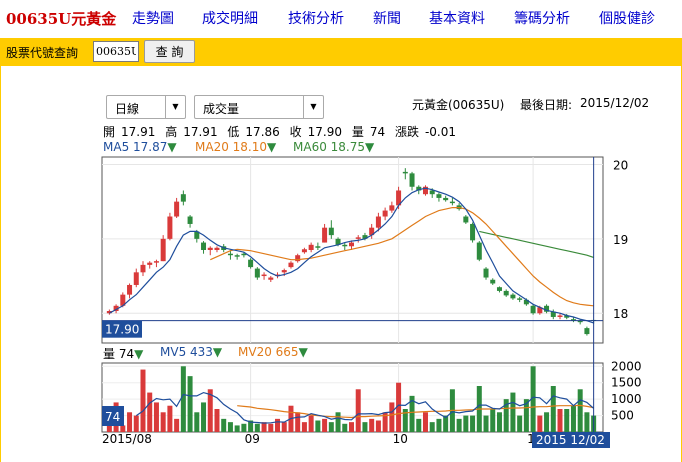  I want to click on low-value: 17.86, so click(262, 132).